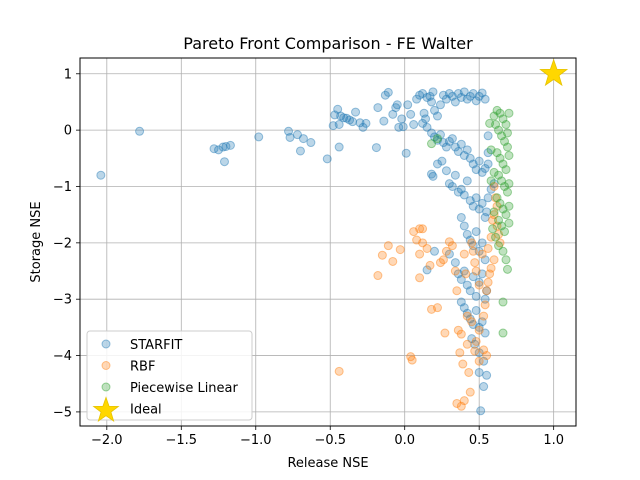  Describe the element at coordinates (184, 388) in the screenshot. I see `legend-label-piecewise-linear: Piecewise Linear` at that location.